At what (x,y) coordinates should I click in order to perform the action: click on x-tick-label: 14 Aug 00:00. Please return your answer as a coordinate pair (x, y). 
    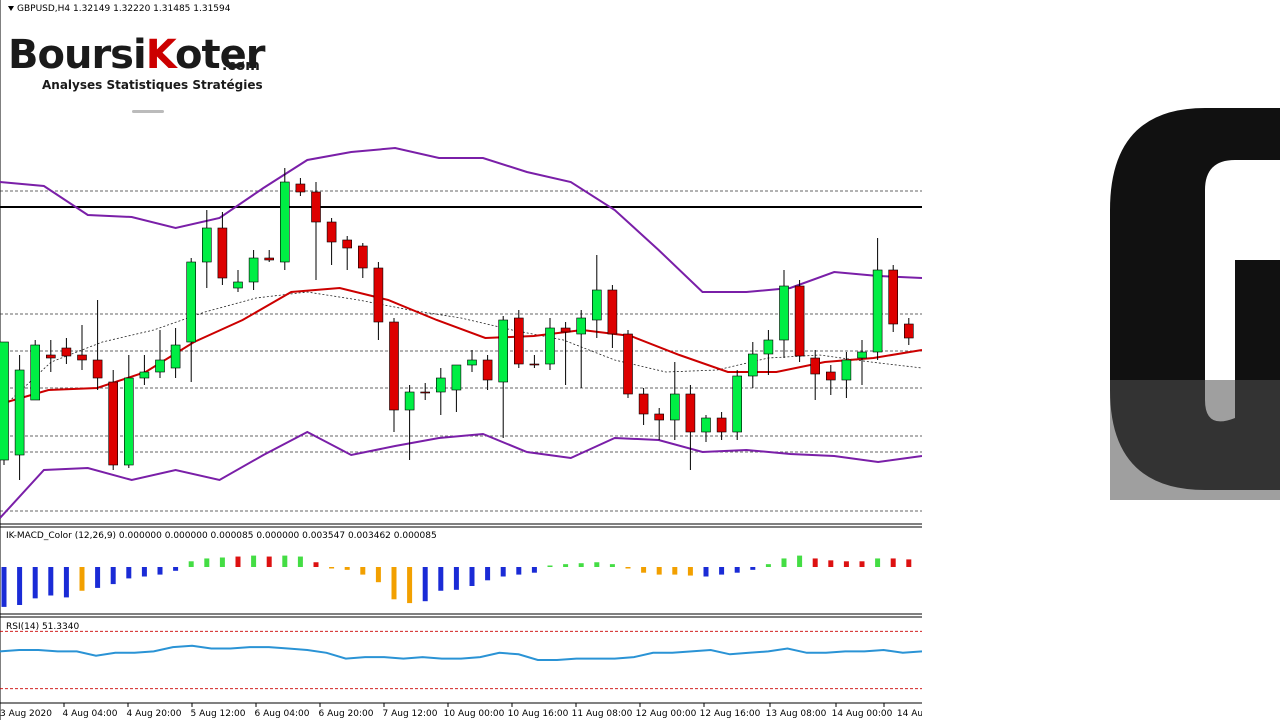
    Looking at the image, I should click on (862, 714).